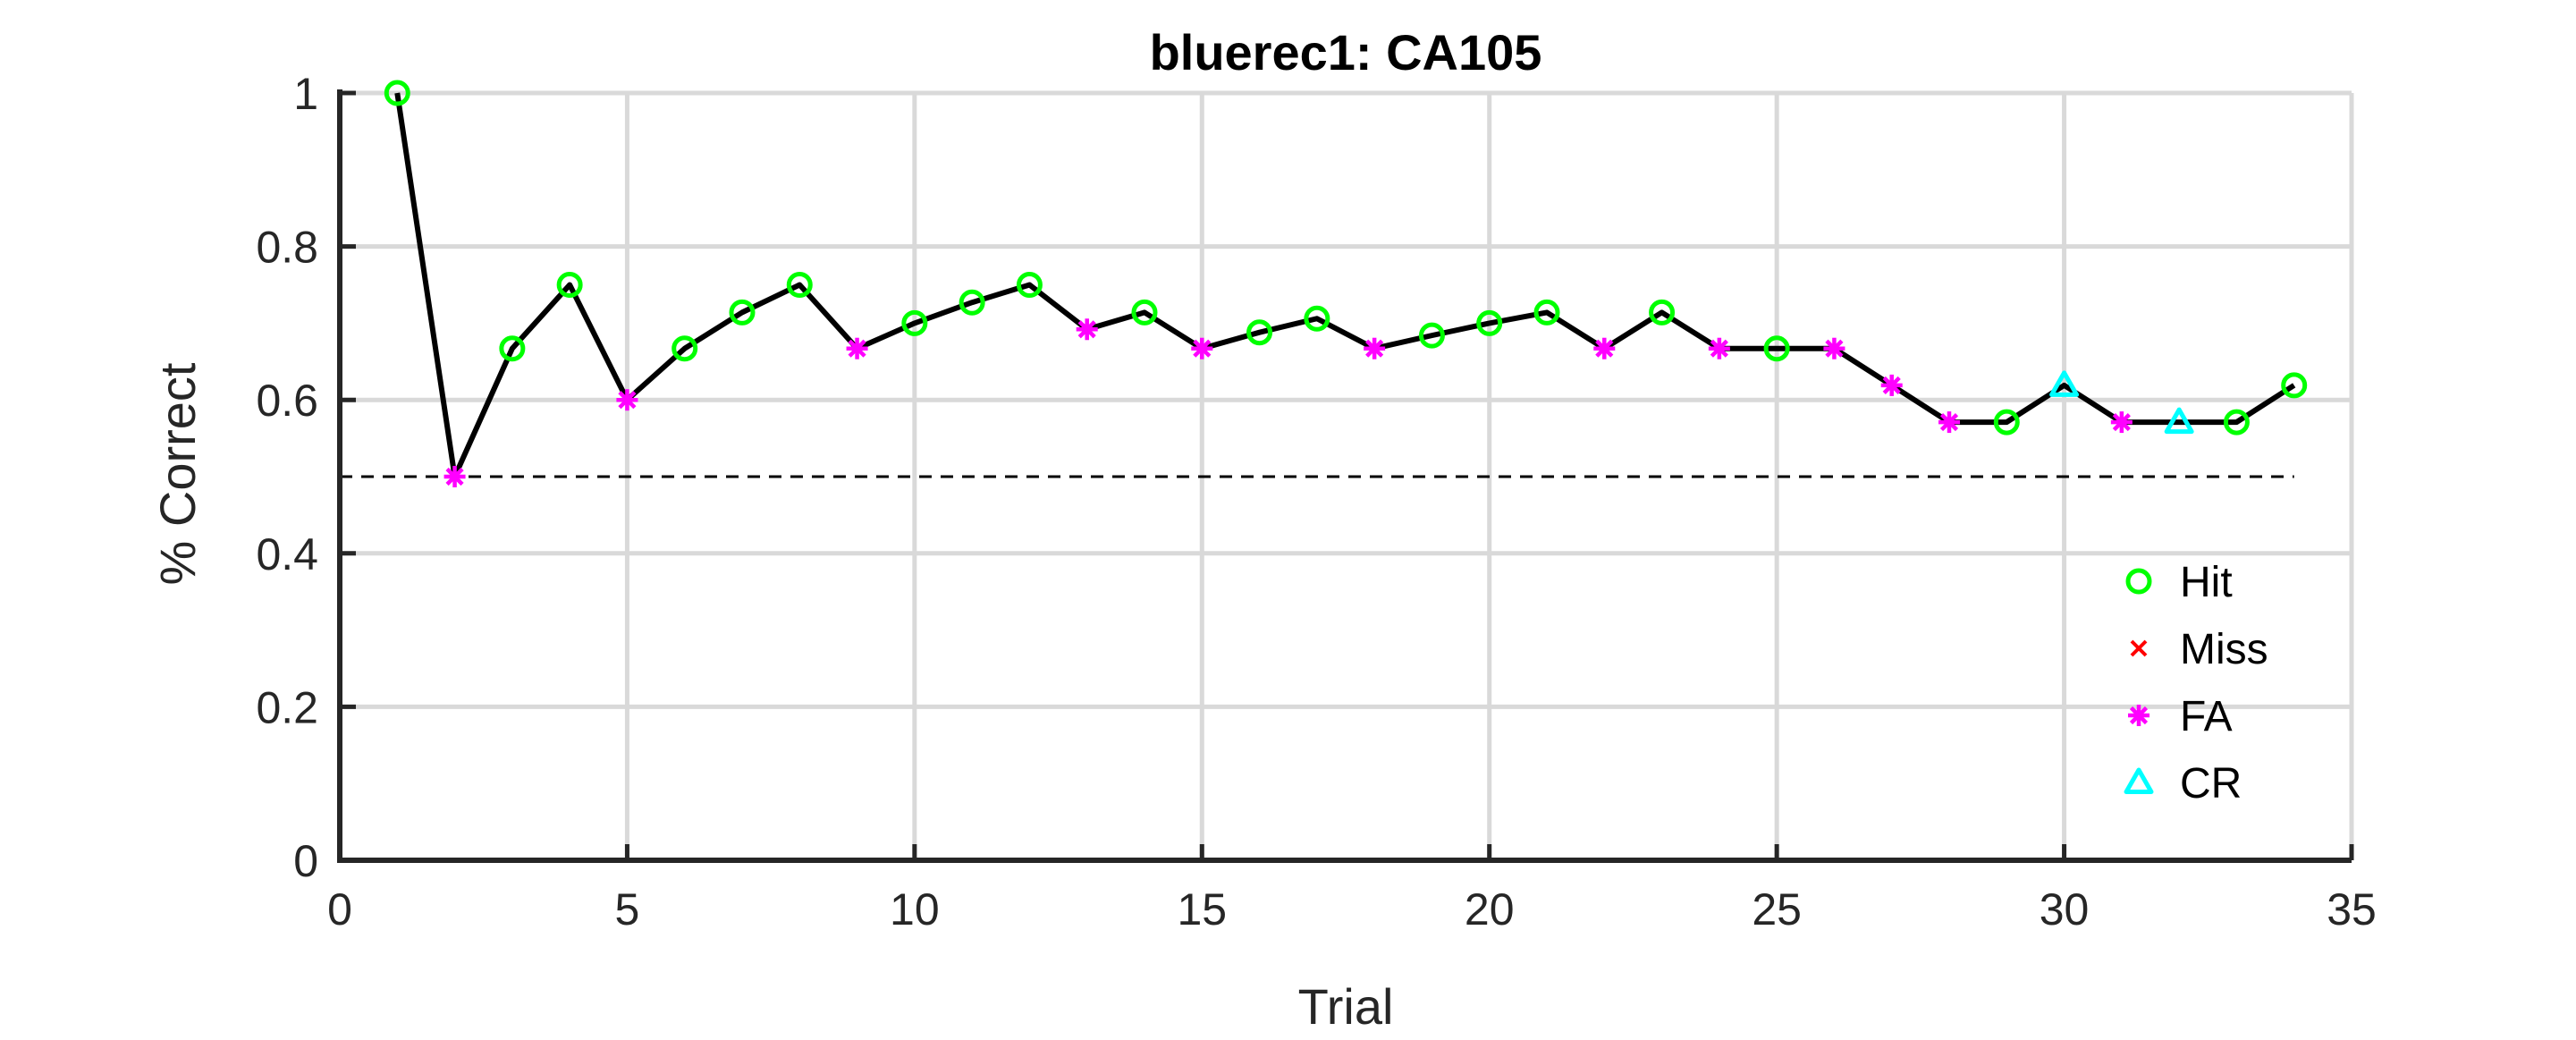 The height and width of the screenshot is (1040, 2576). I want to click on legend-marker-fa, so click(2138, 716).